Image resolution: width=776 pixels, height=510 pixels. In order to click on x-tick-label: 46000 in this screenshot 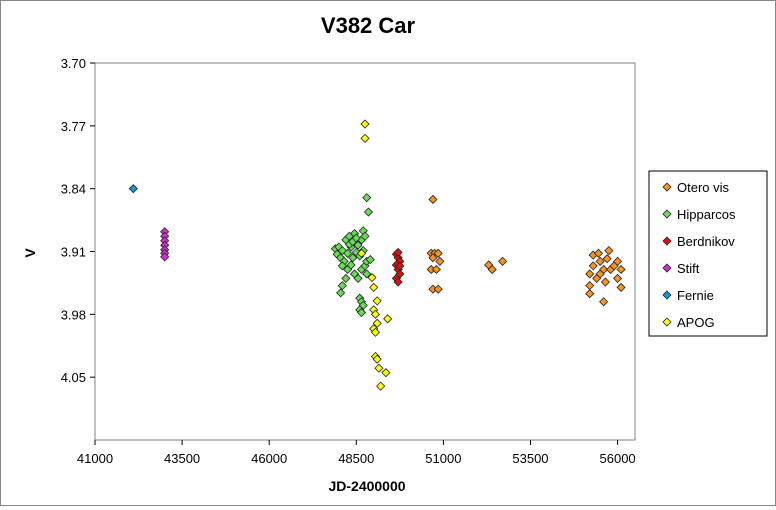, I will do `click(269, 458)`.